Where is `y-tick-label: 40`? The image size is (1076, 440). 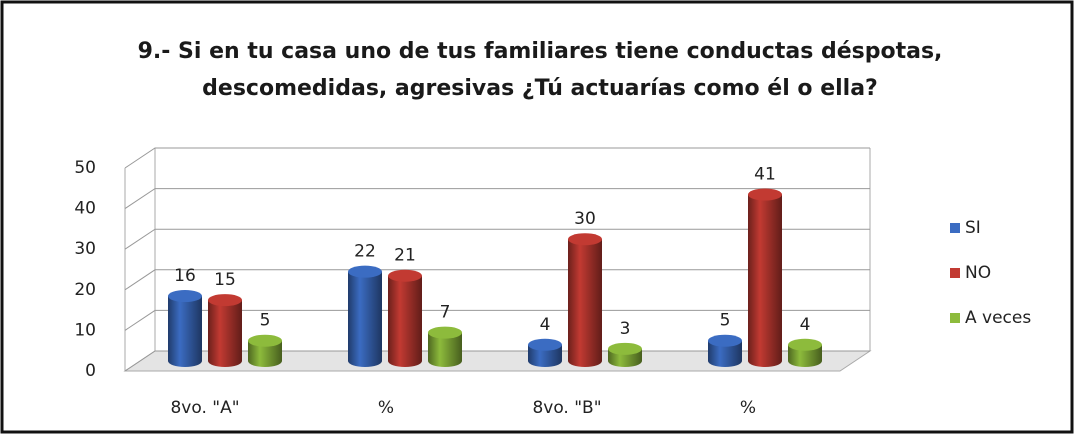 y-tick-label: 40 is located at coordinates (85, 209).